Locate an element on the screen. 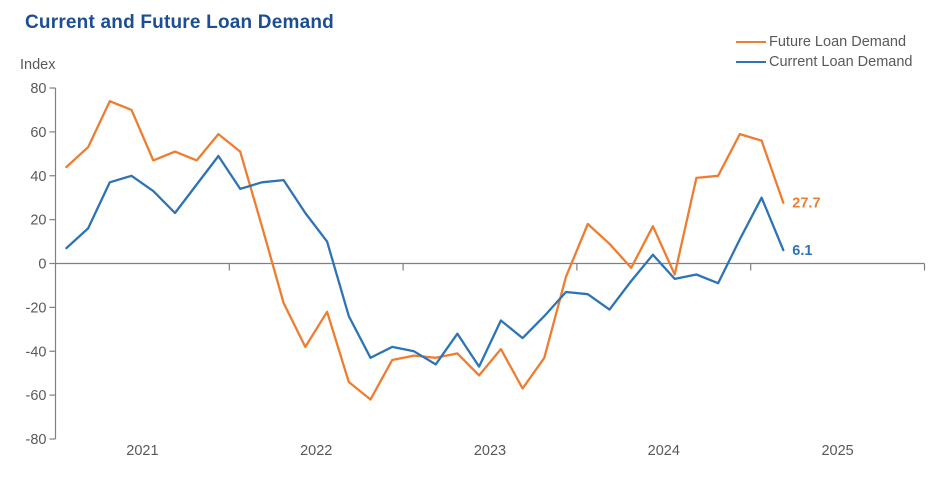  x-tick-label: 2021 is located at coordinates (142, 451).